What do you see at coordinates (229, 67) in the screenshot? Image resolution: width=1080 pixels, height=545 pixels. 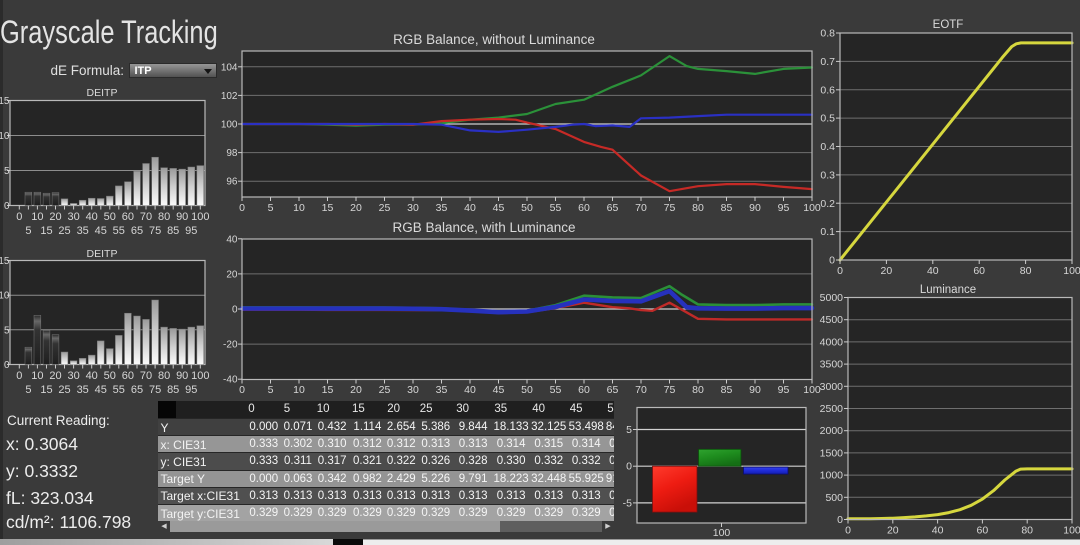 I see `svg-text: 104` at bounding box center [229, 67].